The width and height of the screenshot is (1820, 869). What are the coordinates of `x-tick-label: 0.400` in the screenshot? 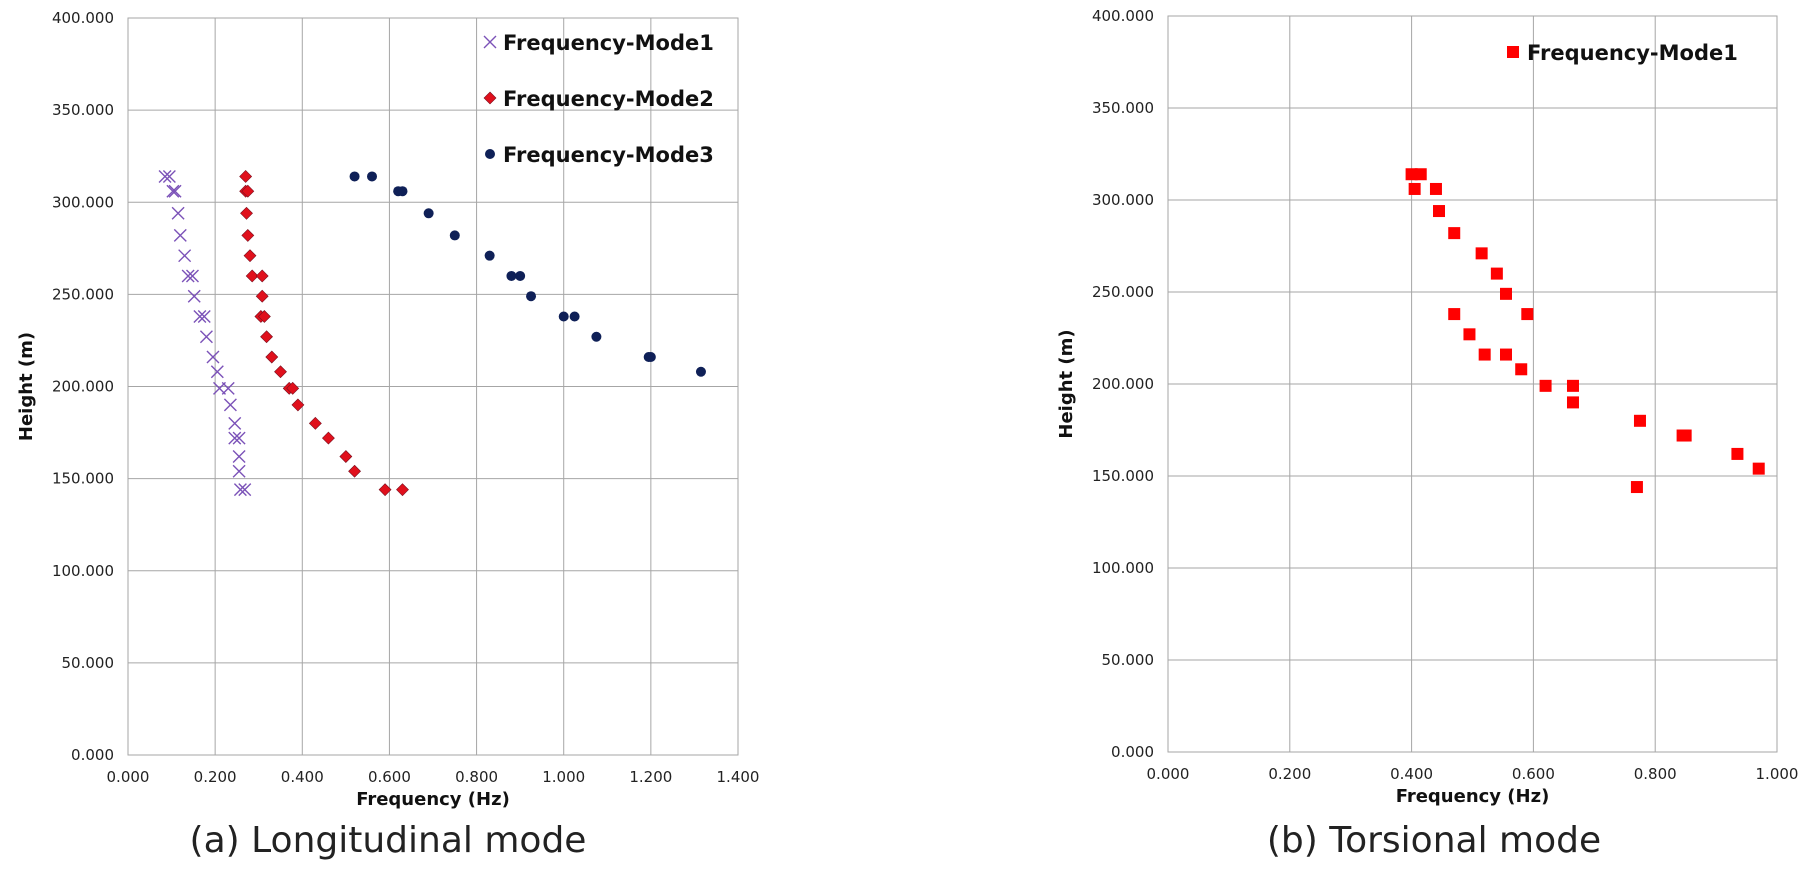 It's located at (302, 777).